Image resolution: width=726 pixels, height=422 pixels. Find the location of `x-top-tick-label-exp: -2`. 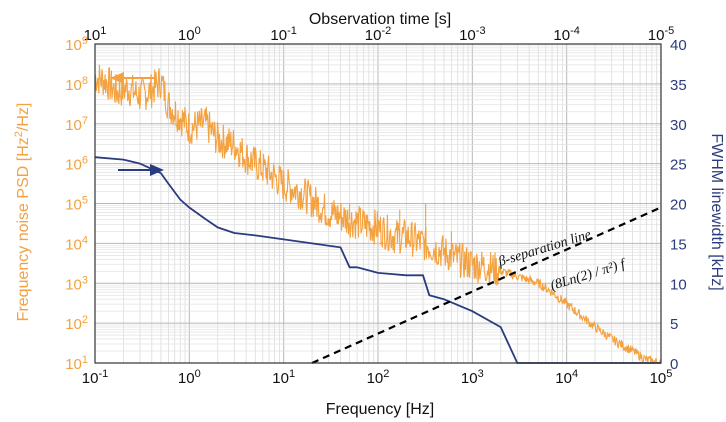

x-top-tick-label-exp: -2 is located at coordinates (386, 31).